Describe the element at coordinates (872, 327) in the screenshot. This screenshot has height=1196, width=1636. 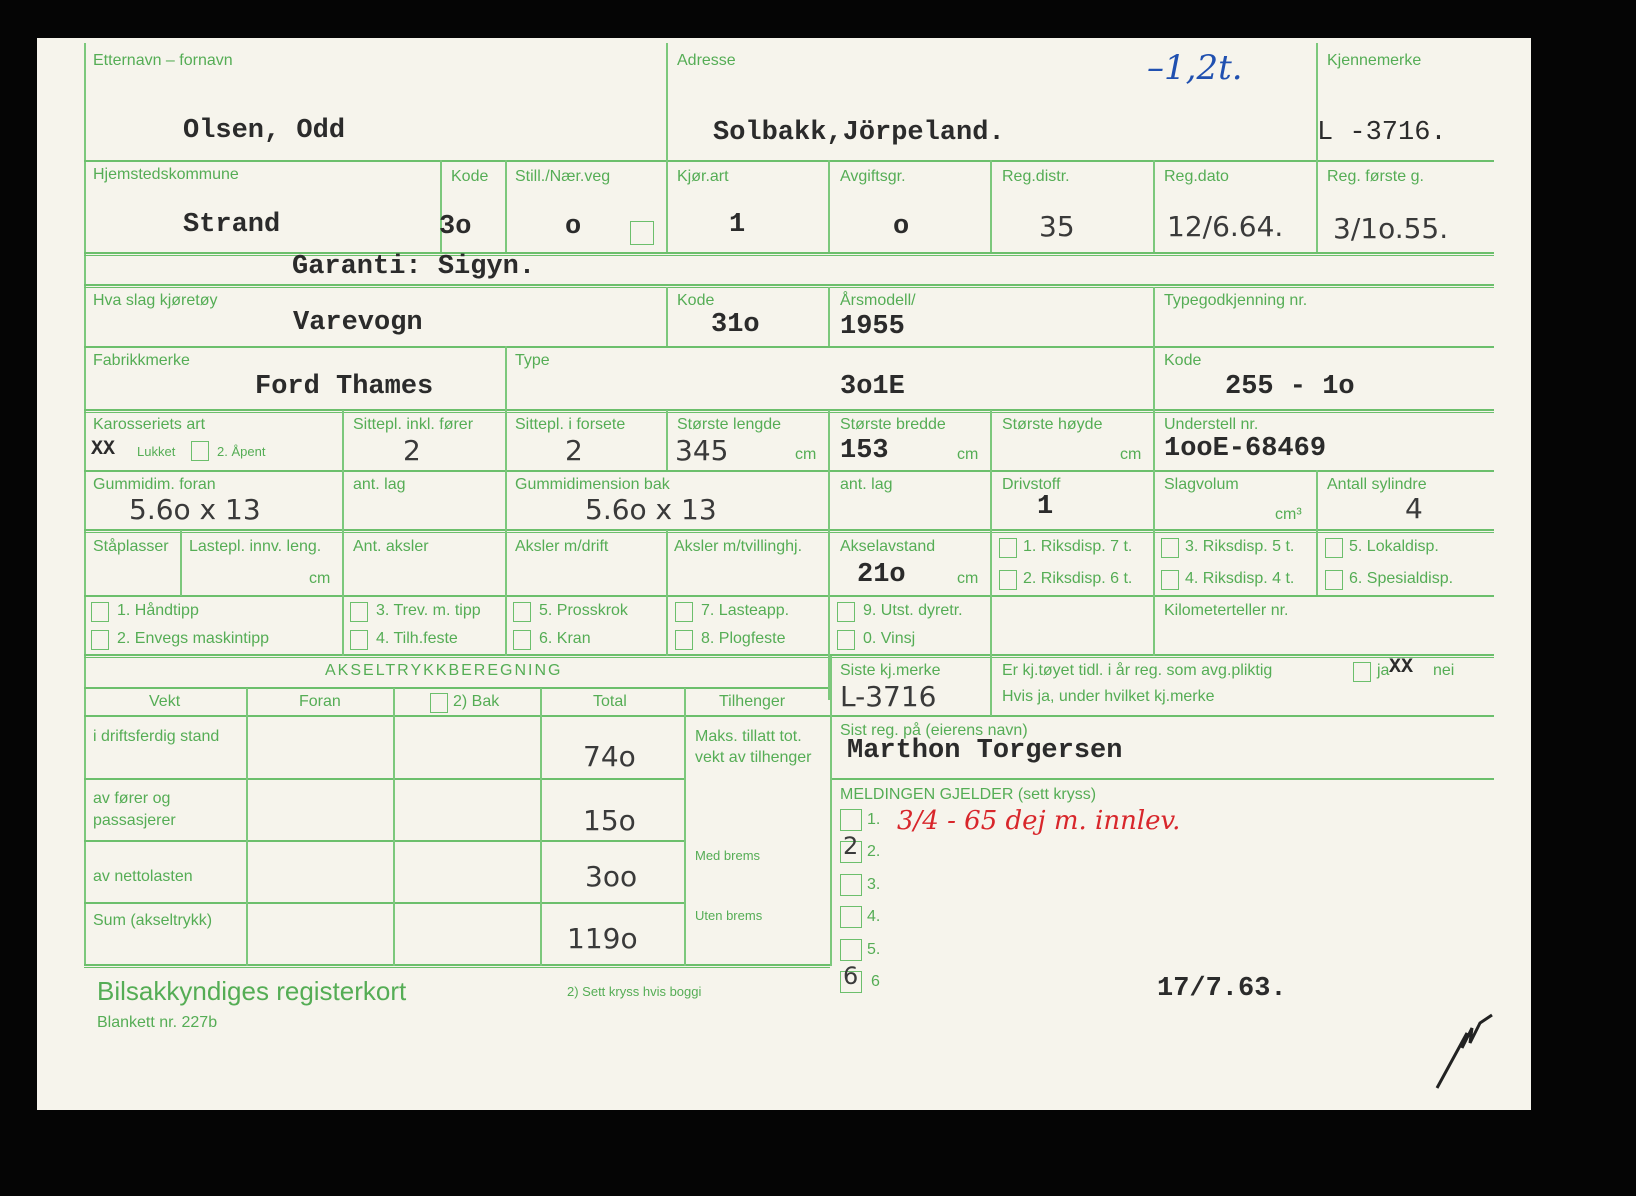
I see `value-model-year: 1955` at that location.